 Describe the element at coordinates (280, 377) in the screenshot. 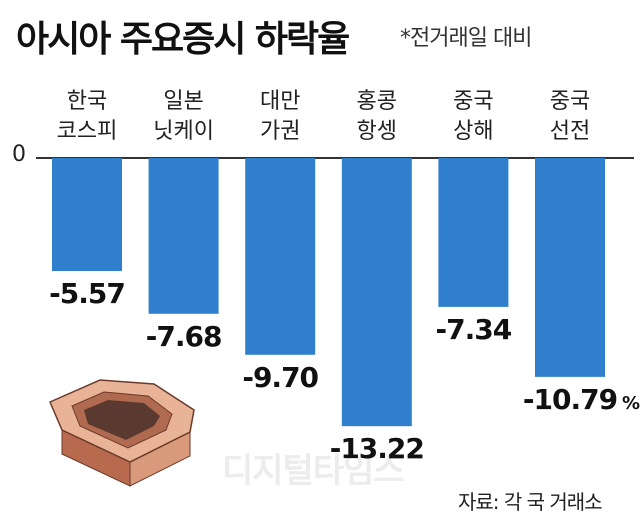

I see `value-label-2: -9.70` at that location.